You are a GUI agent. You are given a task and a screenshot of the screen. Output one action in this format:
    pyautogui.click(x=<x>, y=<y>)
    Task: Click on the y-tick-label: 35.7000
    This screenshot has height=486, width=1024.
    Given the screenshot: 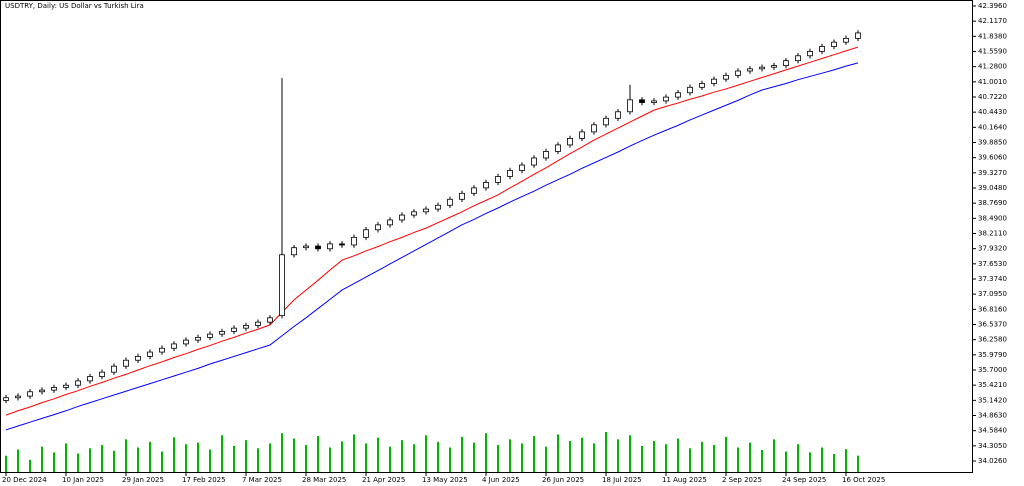 What is the action you would take?
    pyautogui.click(x=992, y=370)
    